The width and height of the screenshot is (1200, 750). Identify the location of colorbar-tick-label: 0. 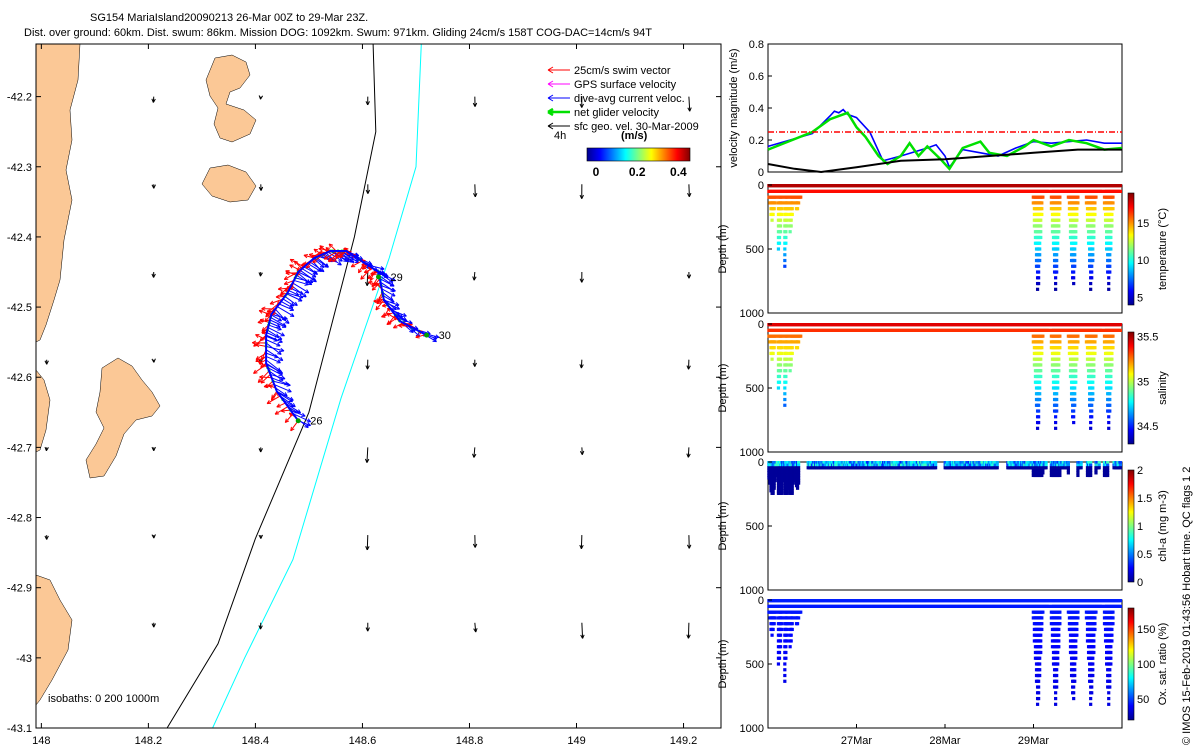
(596, 172).